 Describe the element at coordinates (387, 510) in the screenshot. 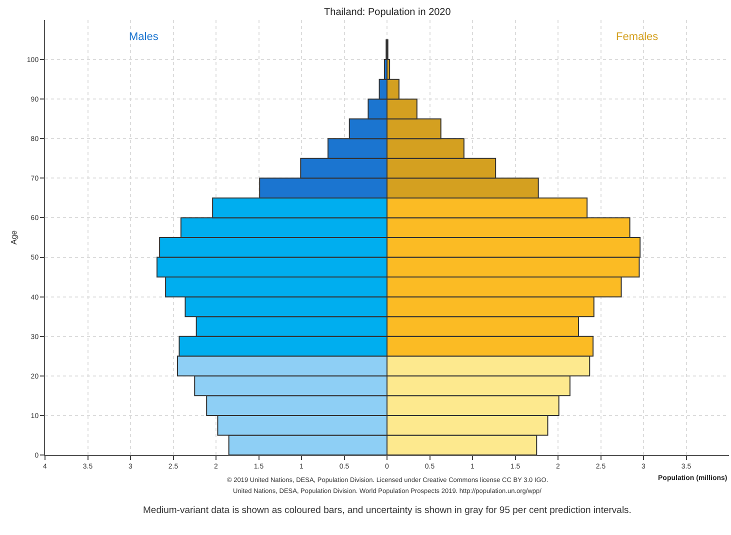

I see `text: Medium-variant data is shown as coloured bars, and uncertainty is shown in gray for 95 per cent prediction intervals.` at that location.